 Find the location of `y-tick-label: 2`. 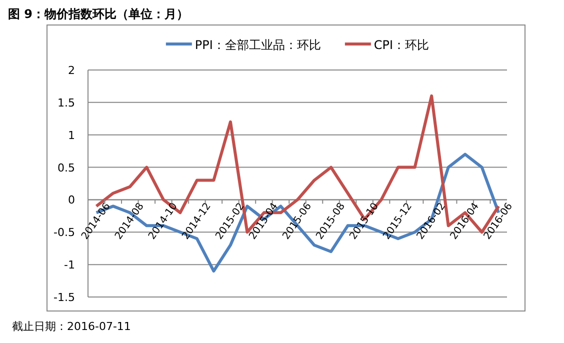

y-tick-label: 2 is located at coordinates (71, 70).